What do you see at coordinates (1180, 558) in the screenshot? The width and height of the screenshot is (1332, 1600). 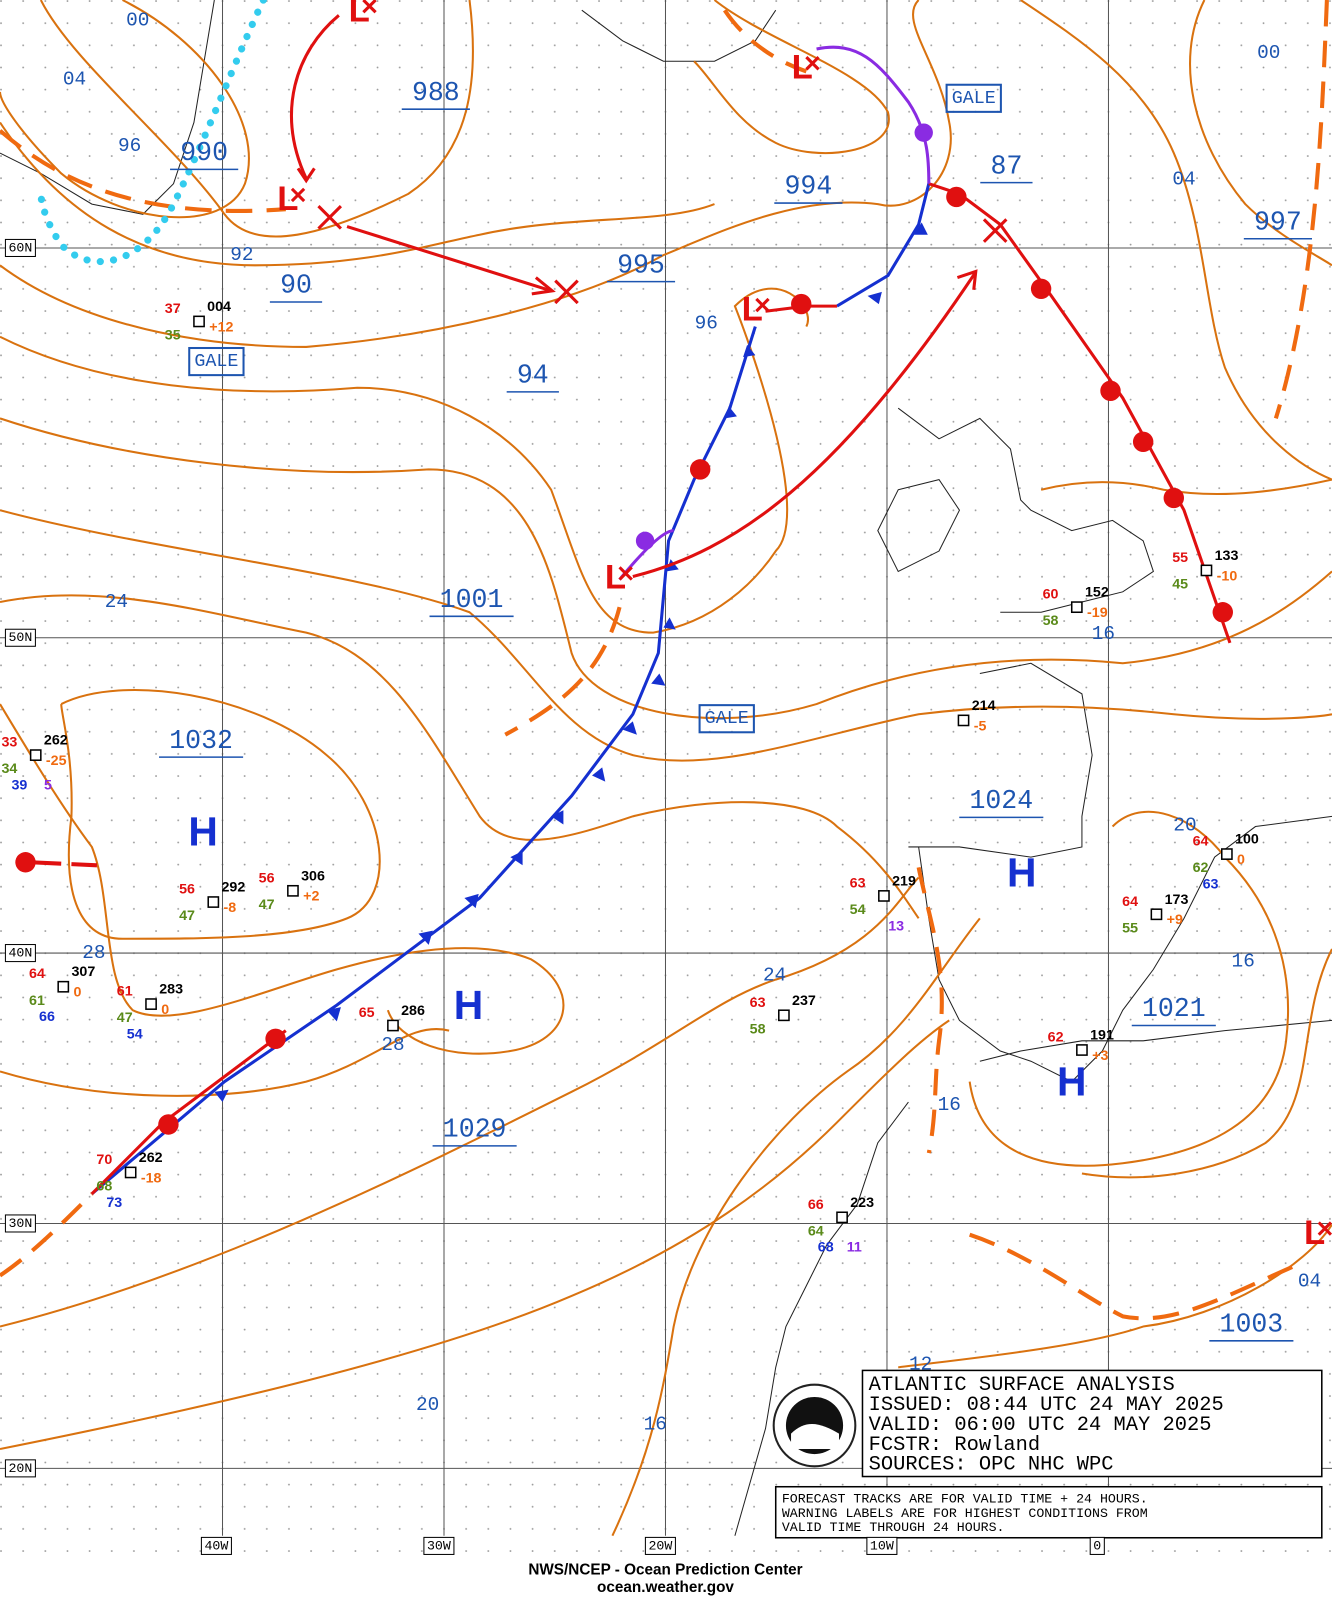 I see `station-temperature: 55` at bounding box center [1180, 558].